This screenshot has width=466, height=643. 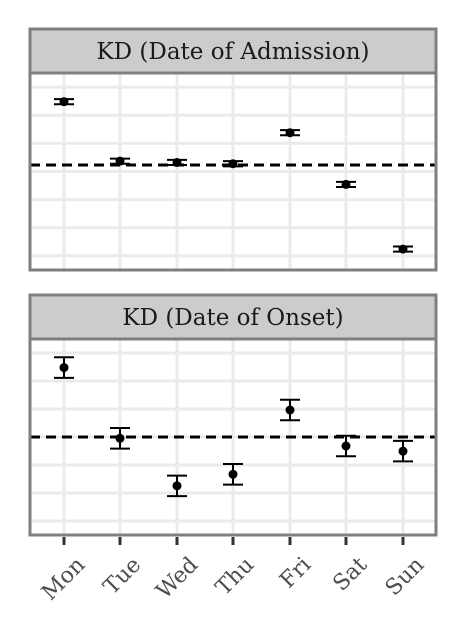 I want to click on panel-title: KD (Date of Onset), so click(x=232, y=318).